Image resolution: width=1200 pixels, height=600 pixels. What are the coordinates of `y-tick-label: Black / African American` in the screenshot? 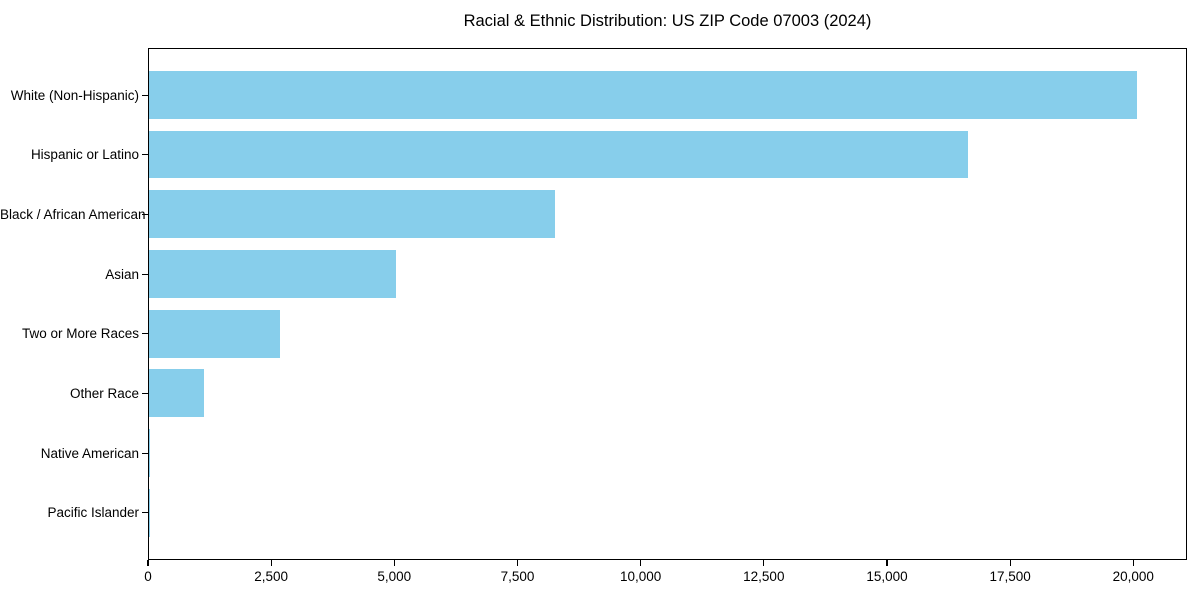 It's located at (73, 214).